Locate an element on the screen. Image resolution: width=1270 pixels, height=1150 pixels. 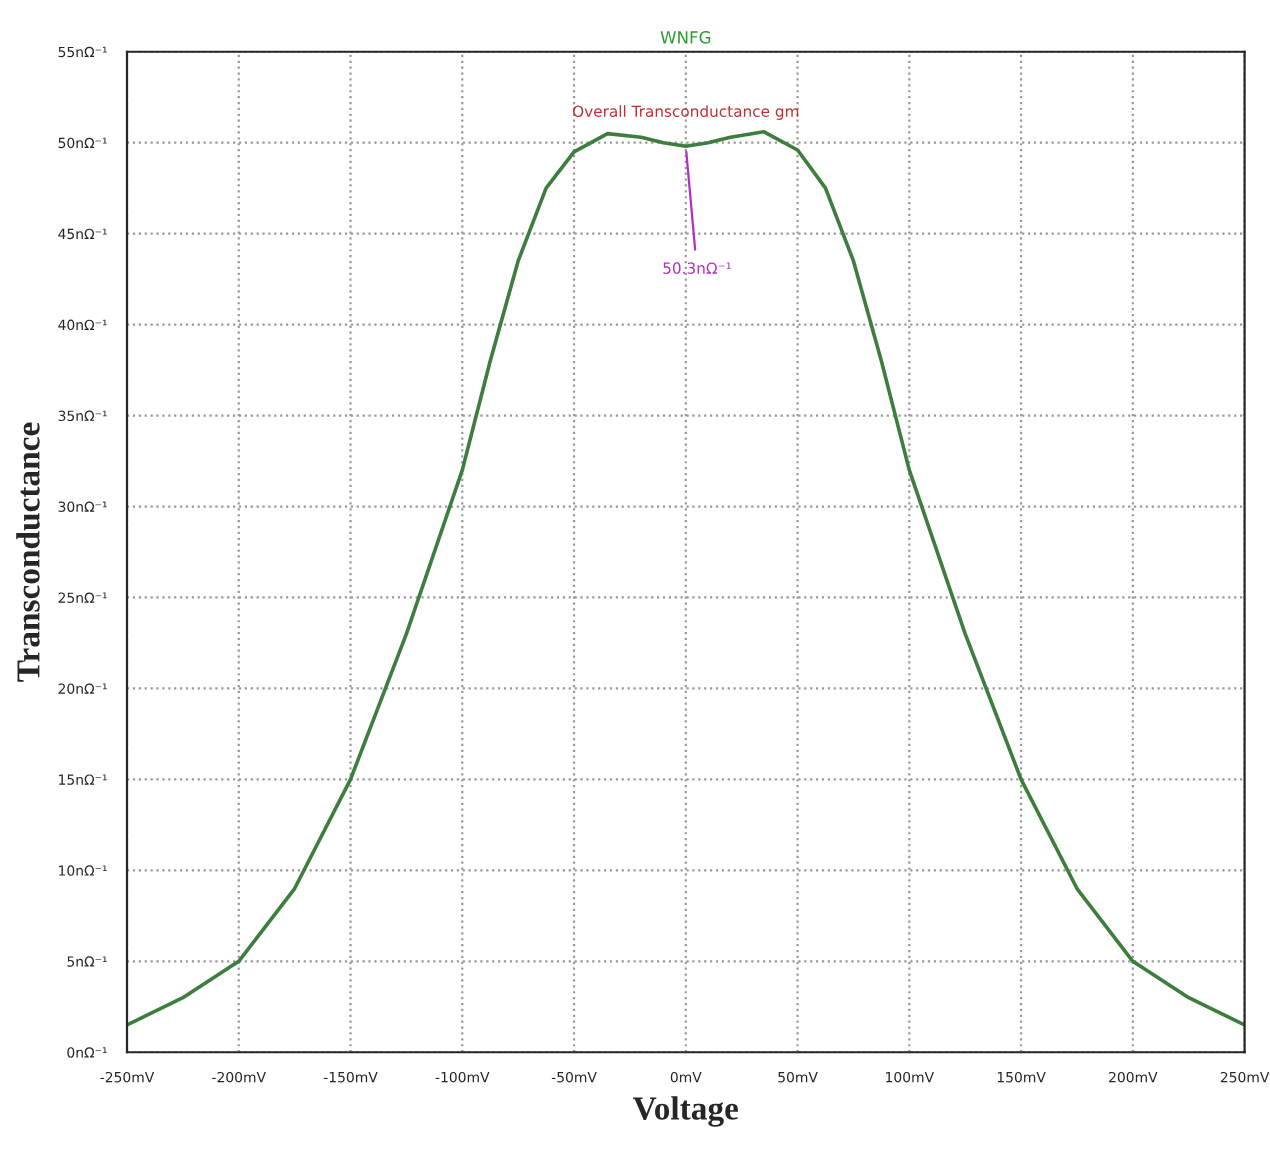
y-axis-title: Transconductance is located at coordinates (28, 552).